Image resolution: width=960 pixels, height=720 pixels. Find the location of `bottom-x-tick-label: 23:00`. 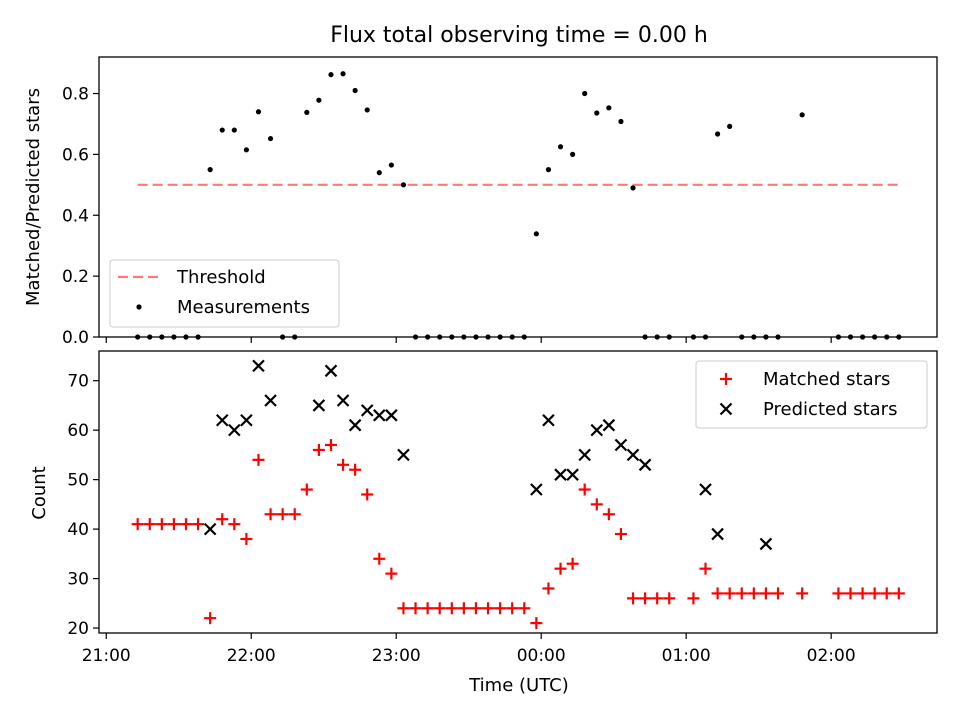

bottom-x-tick-label: 23:00 is located at coordinates (396, 656).